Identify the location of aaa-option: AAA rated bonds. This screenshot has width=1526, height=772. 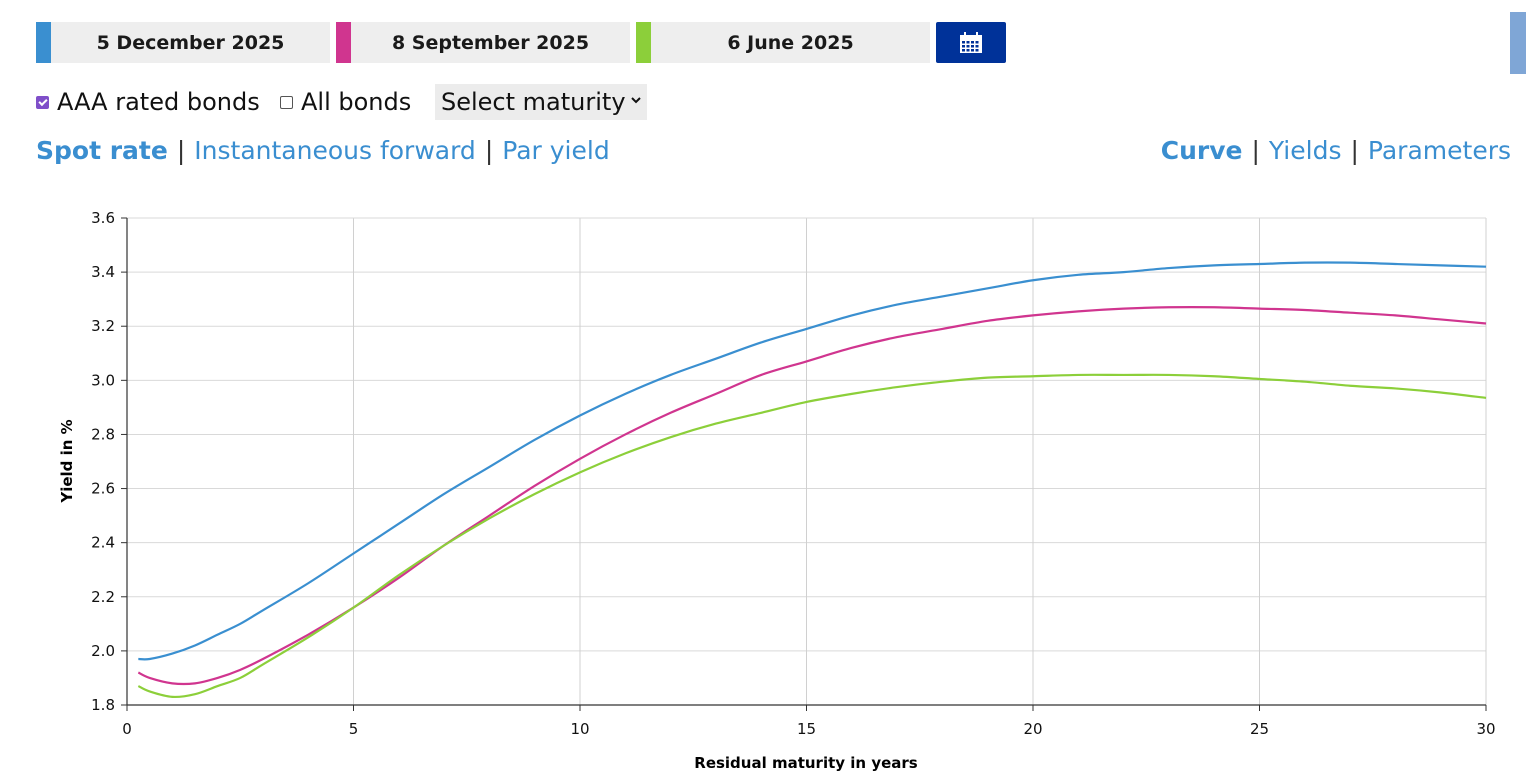
(148, 102).